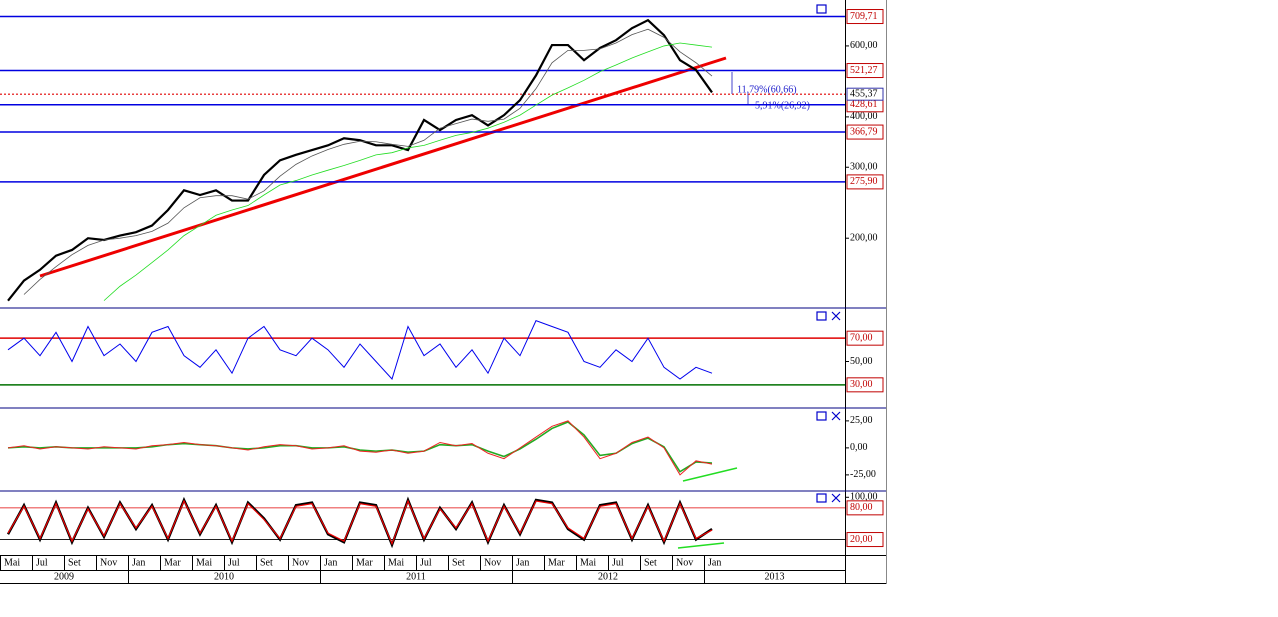 The width and height of the screenshot is (1278, 617). What do you see at coordinates (859, 447) in the screenshot?
I see `y-tick-label: 0,00` at bounding box center [859, 447].